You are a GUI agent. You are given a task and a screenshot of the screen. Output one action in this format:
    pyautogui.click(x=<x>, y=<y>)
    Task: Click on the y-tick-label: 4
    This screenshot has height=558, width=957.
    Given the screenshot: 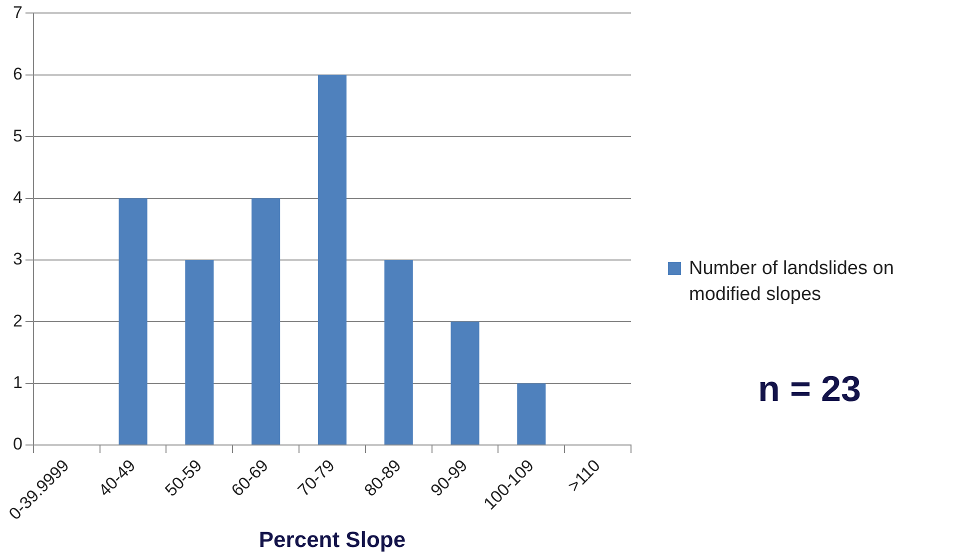 What is the action you would take?
    pyautogui.click(x=17, y=197)
    